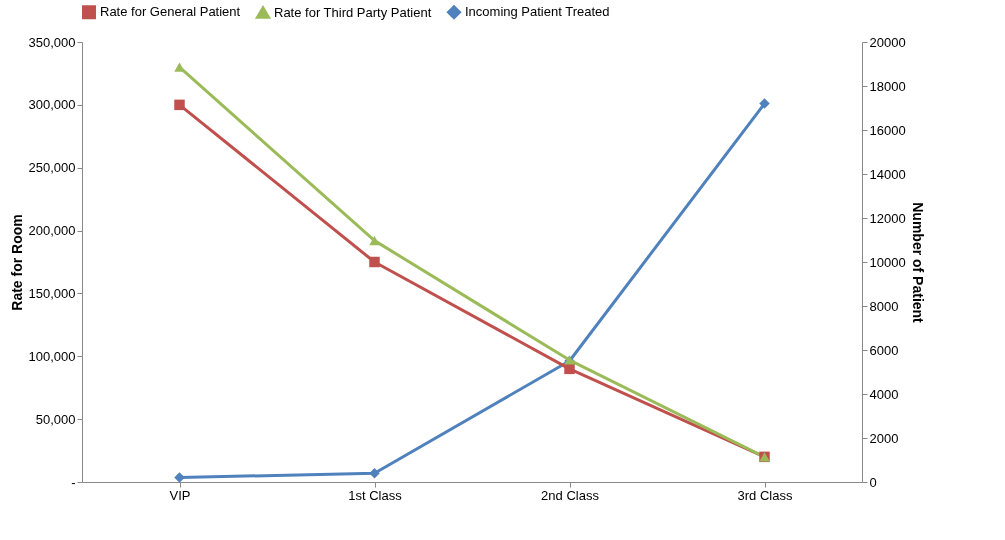  Describe the element at coordinates (16, 262) in the screenshot. I see `y-axis-title: Rate for Room` at that location.